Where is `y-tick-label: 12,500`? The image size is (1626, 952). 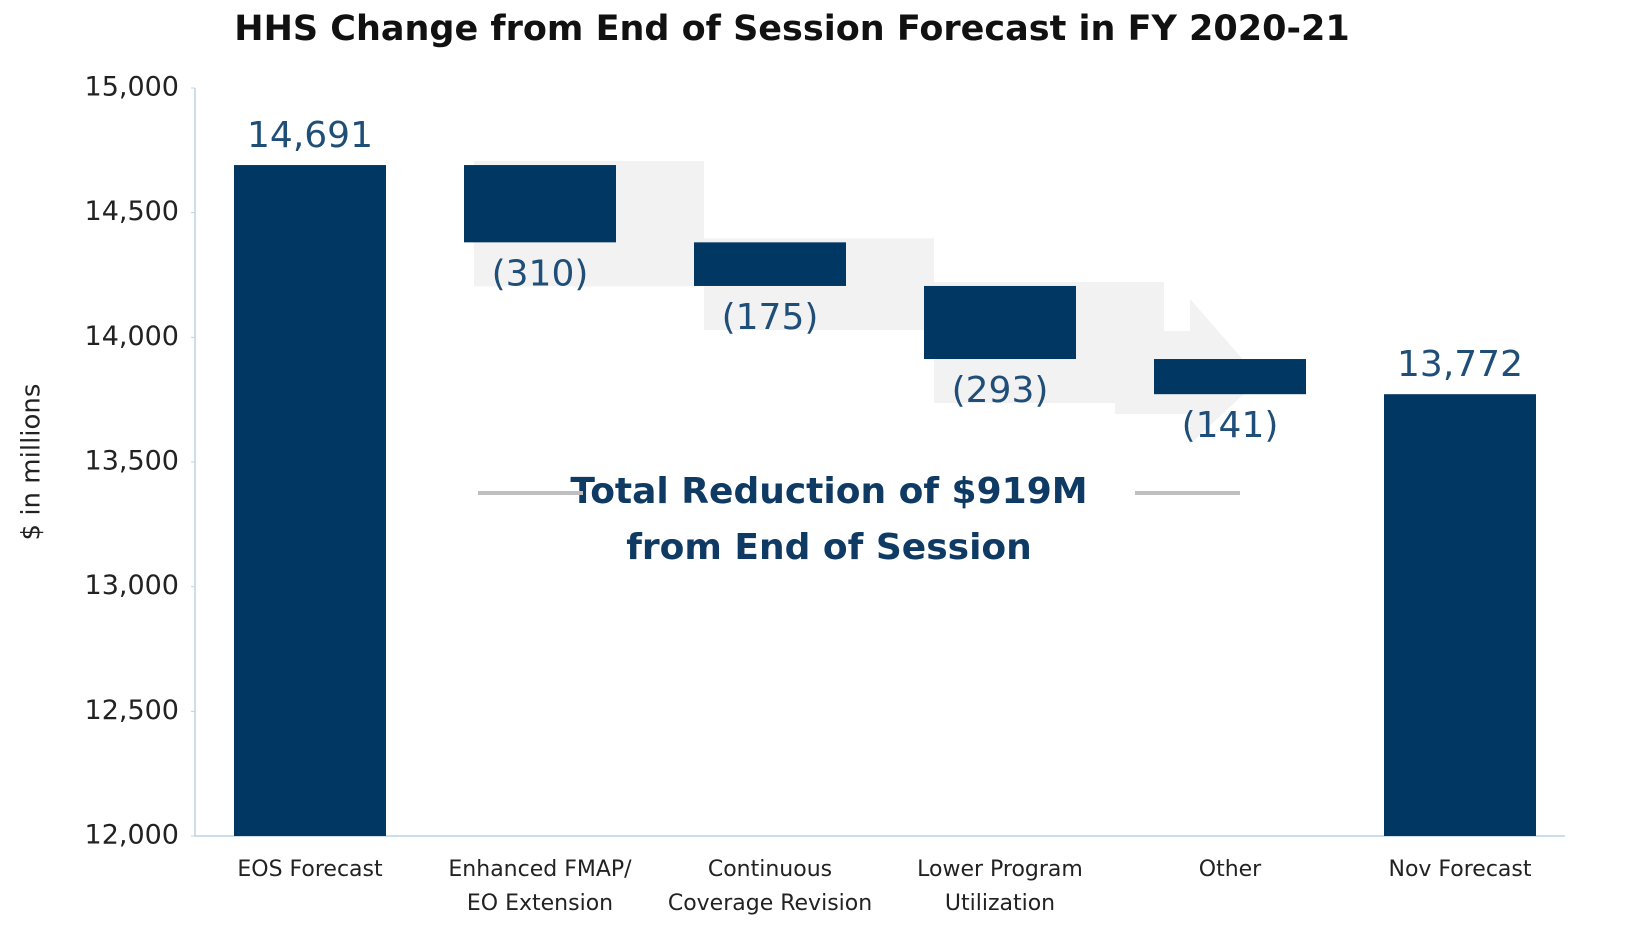 y-tick-label: 12,500 is located at coordinates (132, 710).